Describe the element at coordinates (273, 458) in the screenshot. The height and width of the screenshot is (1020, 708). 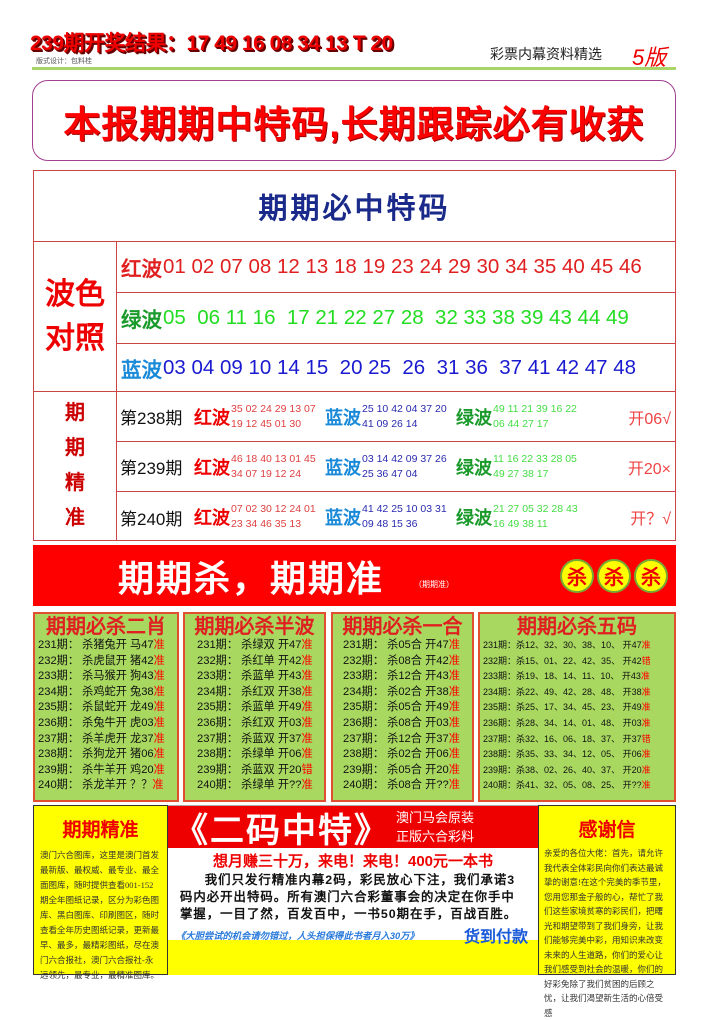
I see `red-numbers: 46 18 40 13 01 45` at that location.